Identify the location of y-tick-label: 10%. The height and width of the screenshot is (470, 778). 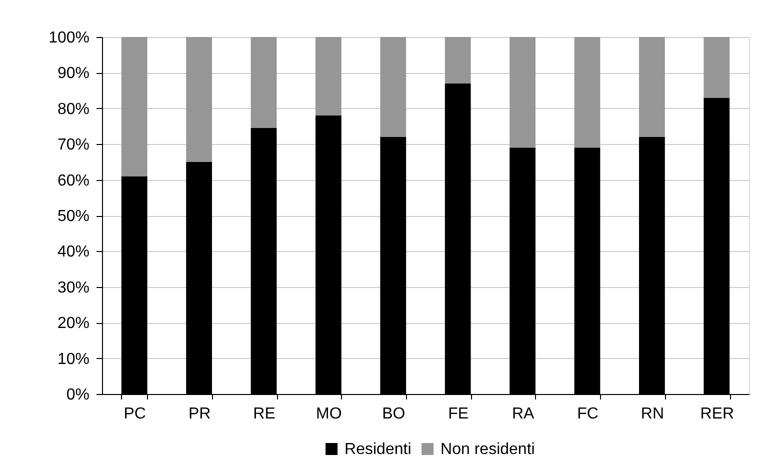
(73, 359).